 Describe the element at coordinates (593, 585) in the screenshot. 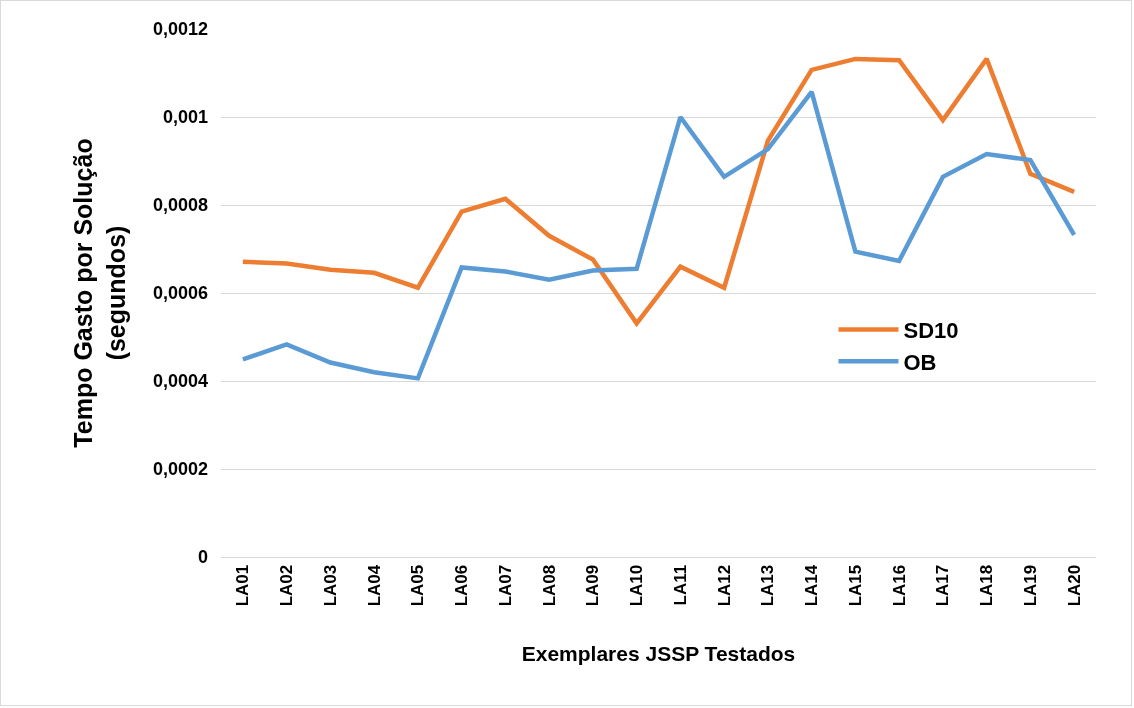

I see `x-tick-label: LA09` at that location.